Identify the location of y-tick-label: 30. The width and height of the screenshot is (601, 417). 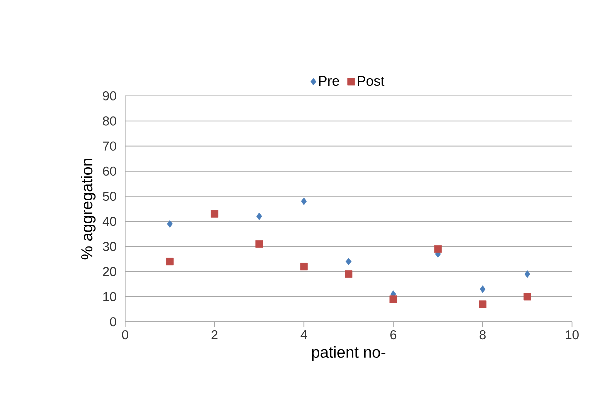
(109, 247).